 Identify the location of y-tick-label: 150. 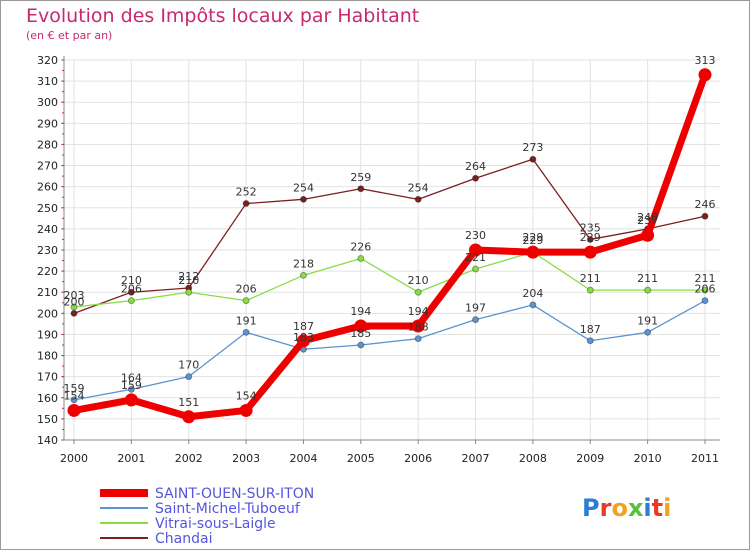
(47, 419).